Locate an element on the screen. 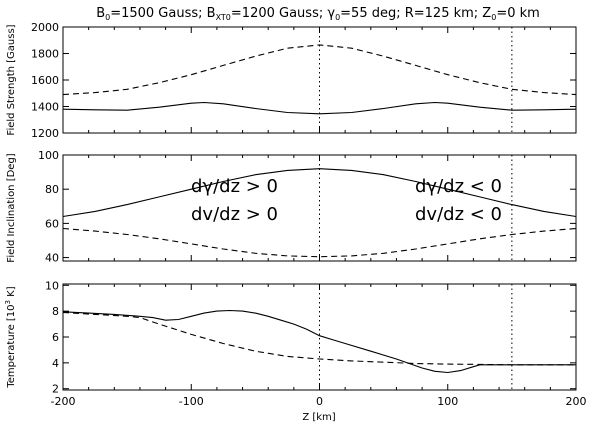  field-inclination-ytick-label: 60 is located at coordinates (52, 223).